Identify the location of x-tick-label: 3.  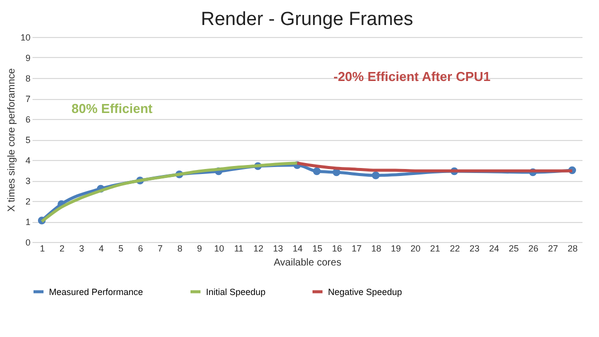
(81, 249).